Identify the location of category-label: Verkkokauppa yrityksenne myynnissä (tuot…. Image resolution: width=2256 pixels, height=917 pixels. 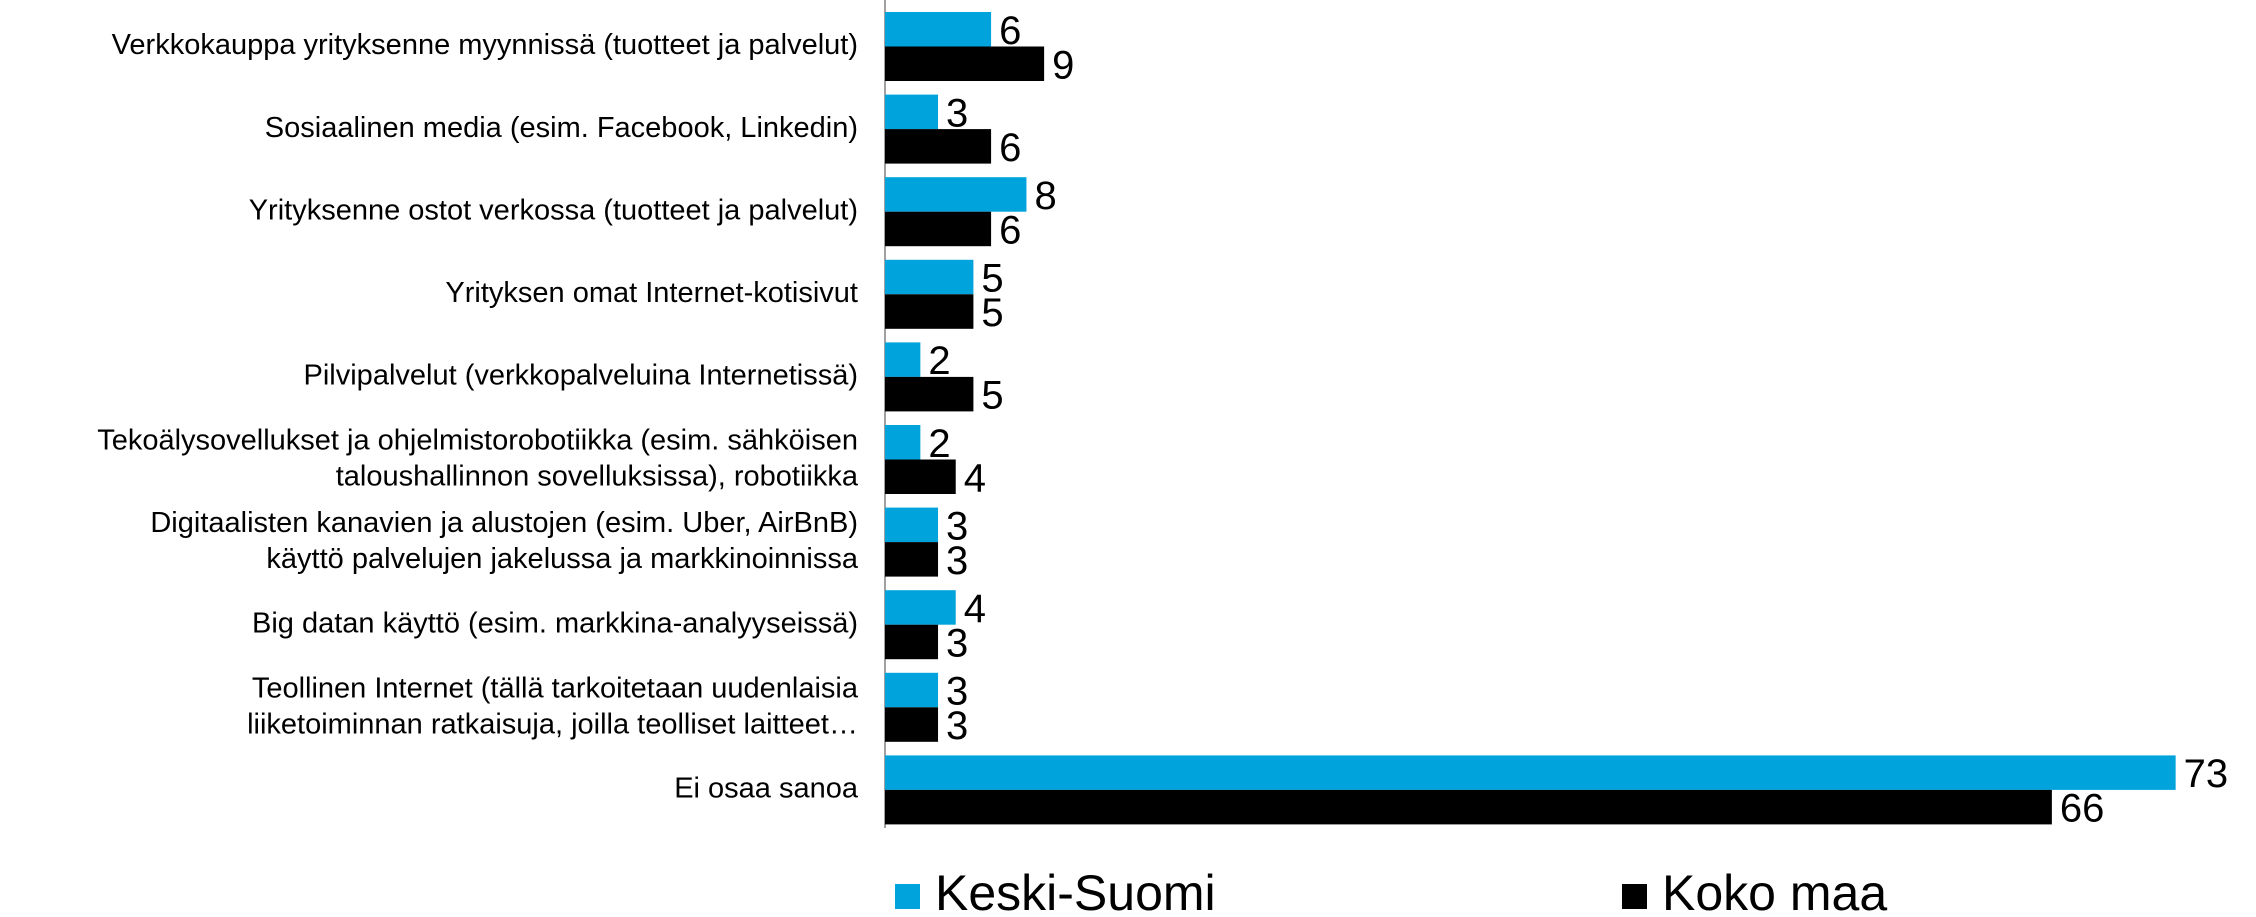
(485, 45).